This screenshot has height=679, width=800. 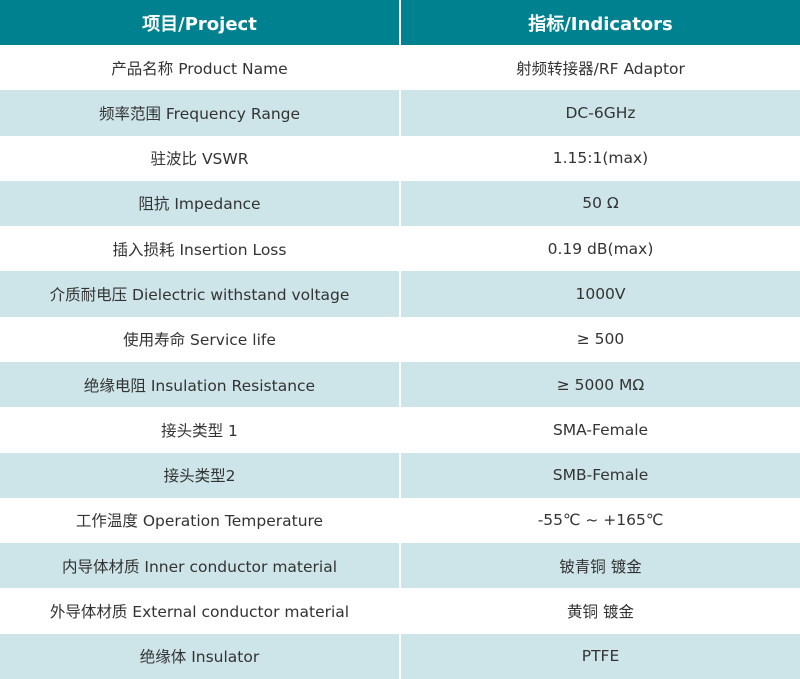 What do you see at coordinates (600, 68) in the screenshot?
I see `cell-indicator: 射频转接器/RF Adaptor` at bounding box center [600, 68].